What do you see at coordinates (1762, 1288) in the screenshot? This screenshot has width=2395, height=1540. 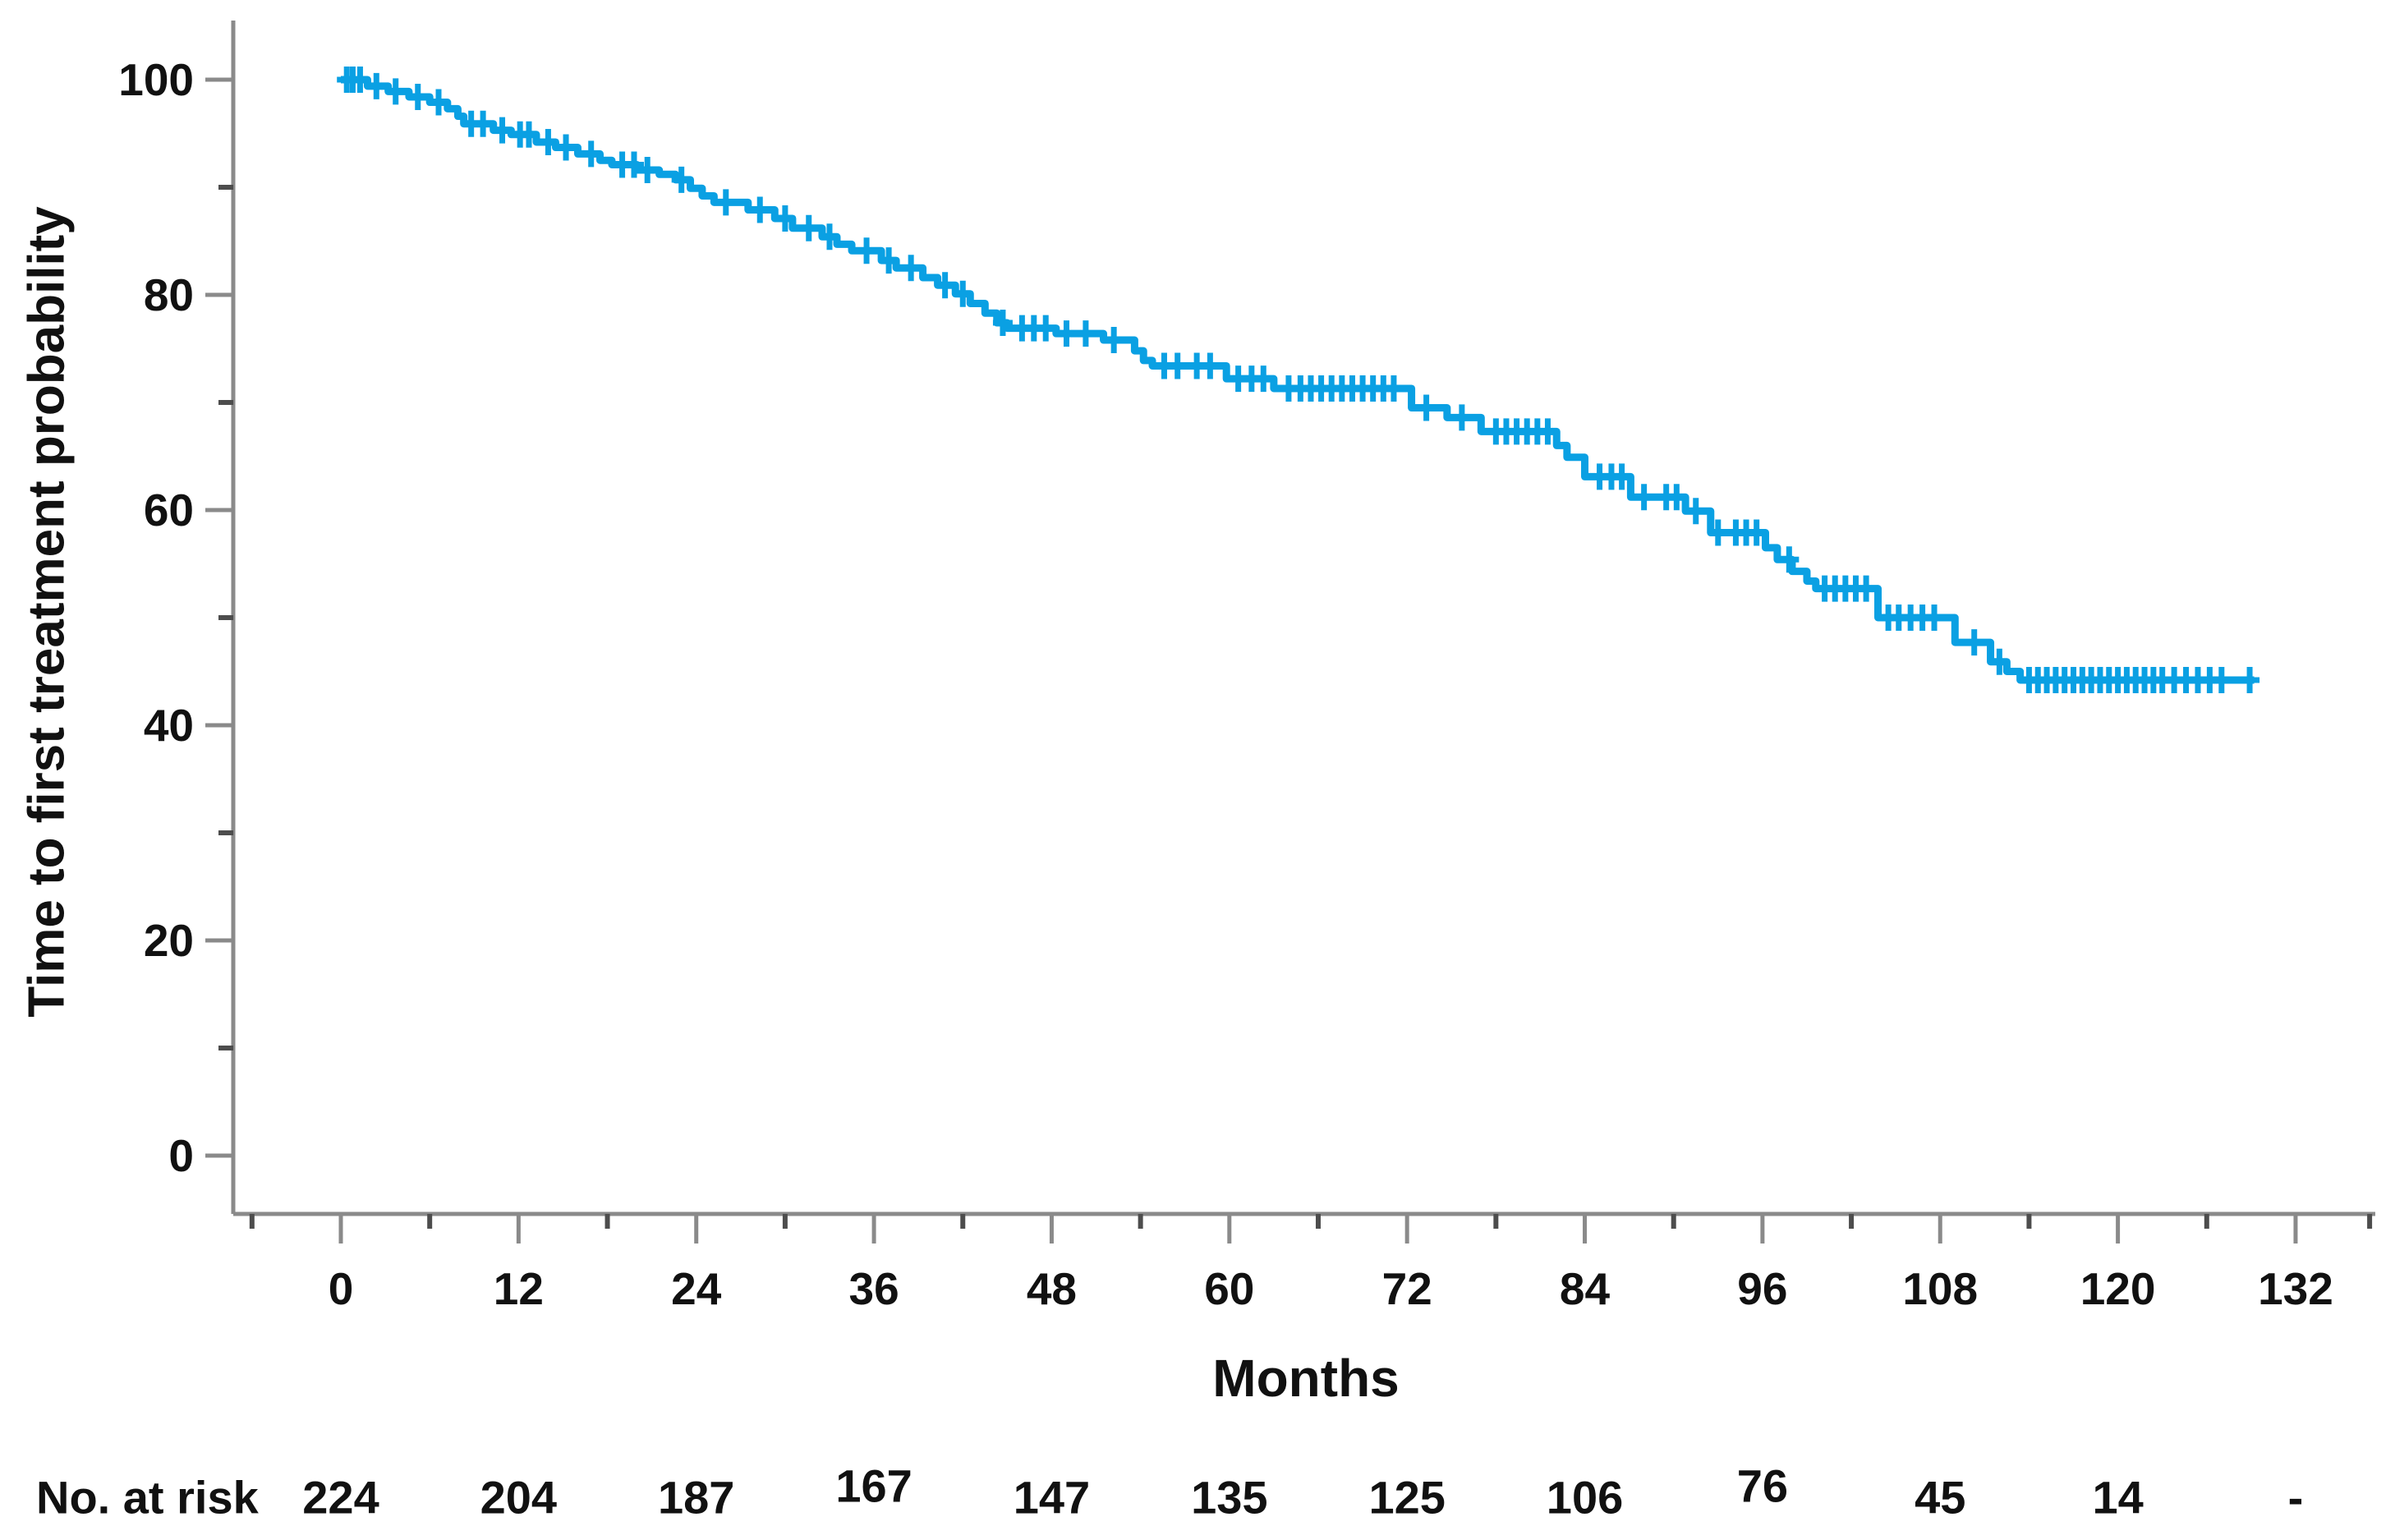 I see `x-tick-label: 96` at bounding box center [1762, 1288].